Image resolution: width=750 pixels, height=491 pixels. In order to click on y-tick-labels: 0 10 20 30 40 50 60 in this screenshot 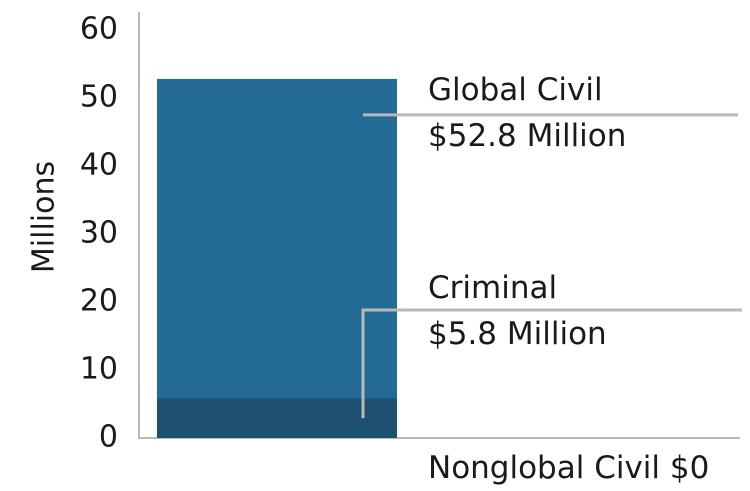, I will do `click(99, 233)`.